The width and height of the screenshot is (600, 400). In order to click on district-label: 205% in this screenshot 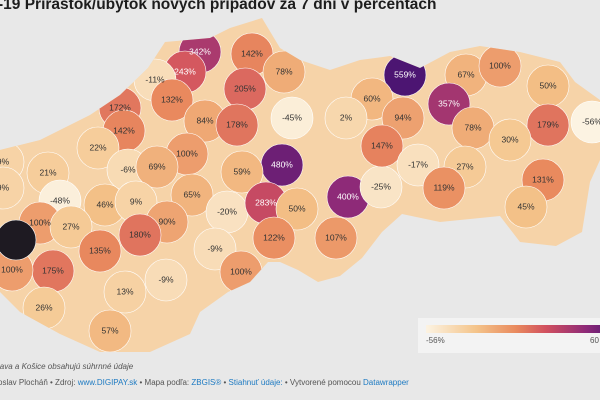, I will do `click(245, 88)`.